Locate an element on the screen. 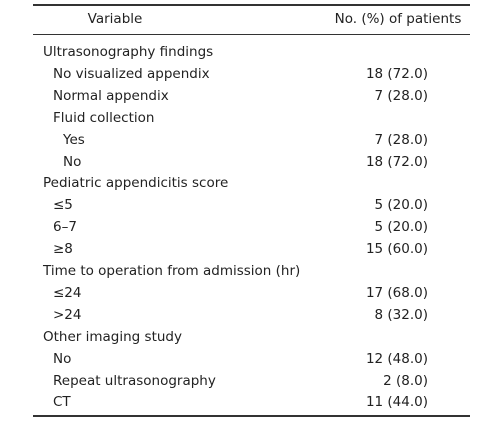 This screenshot has height=422, width=479. top-rule is located at coordinates (251, 5).